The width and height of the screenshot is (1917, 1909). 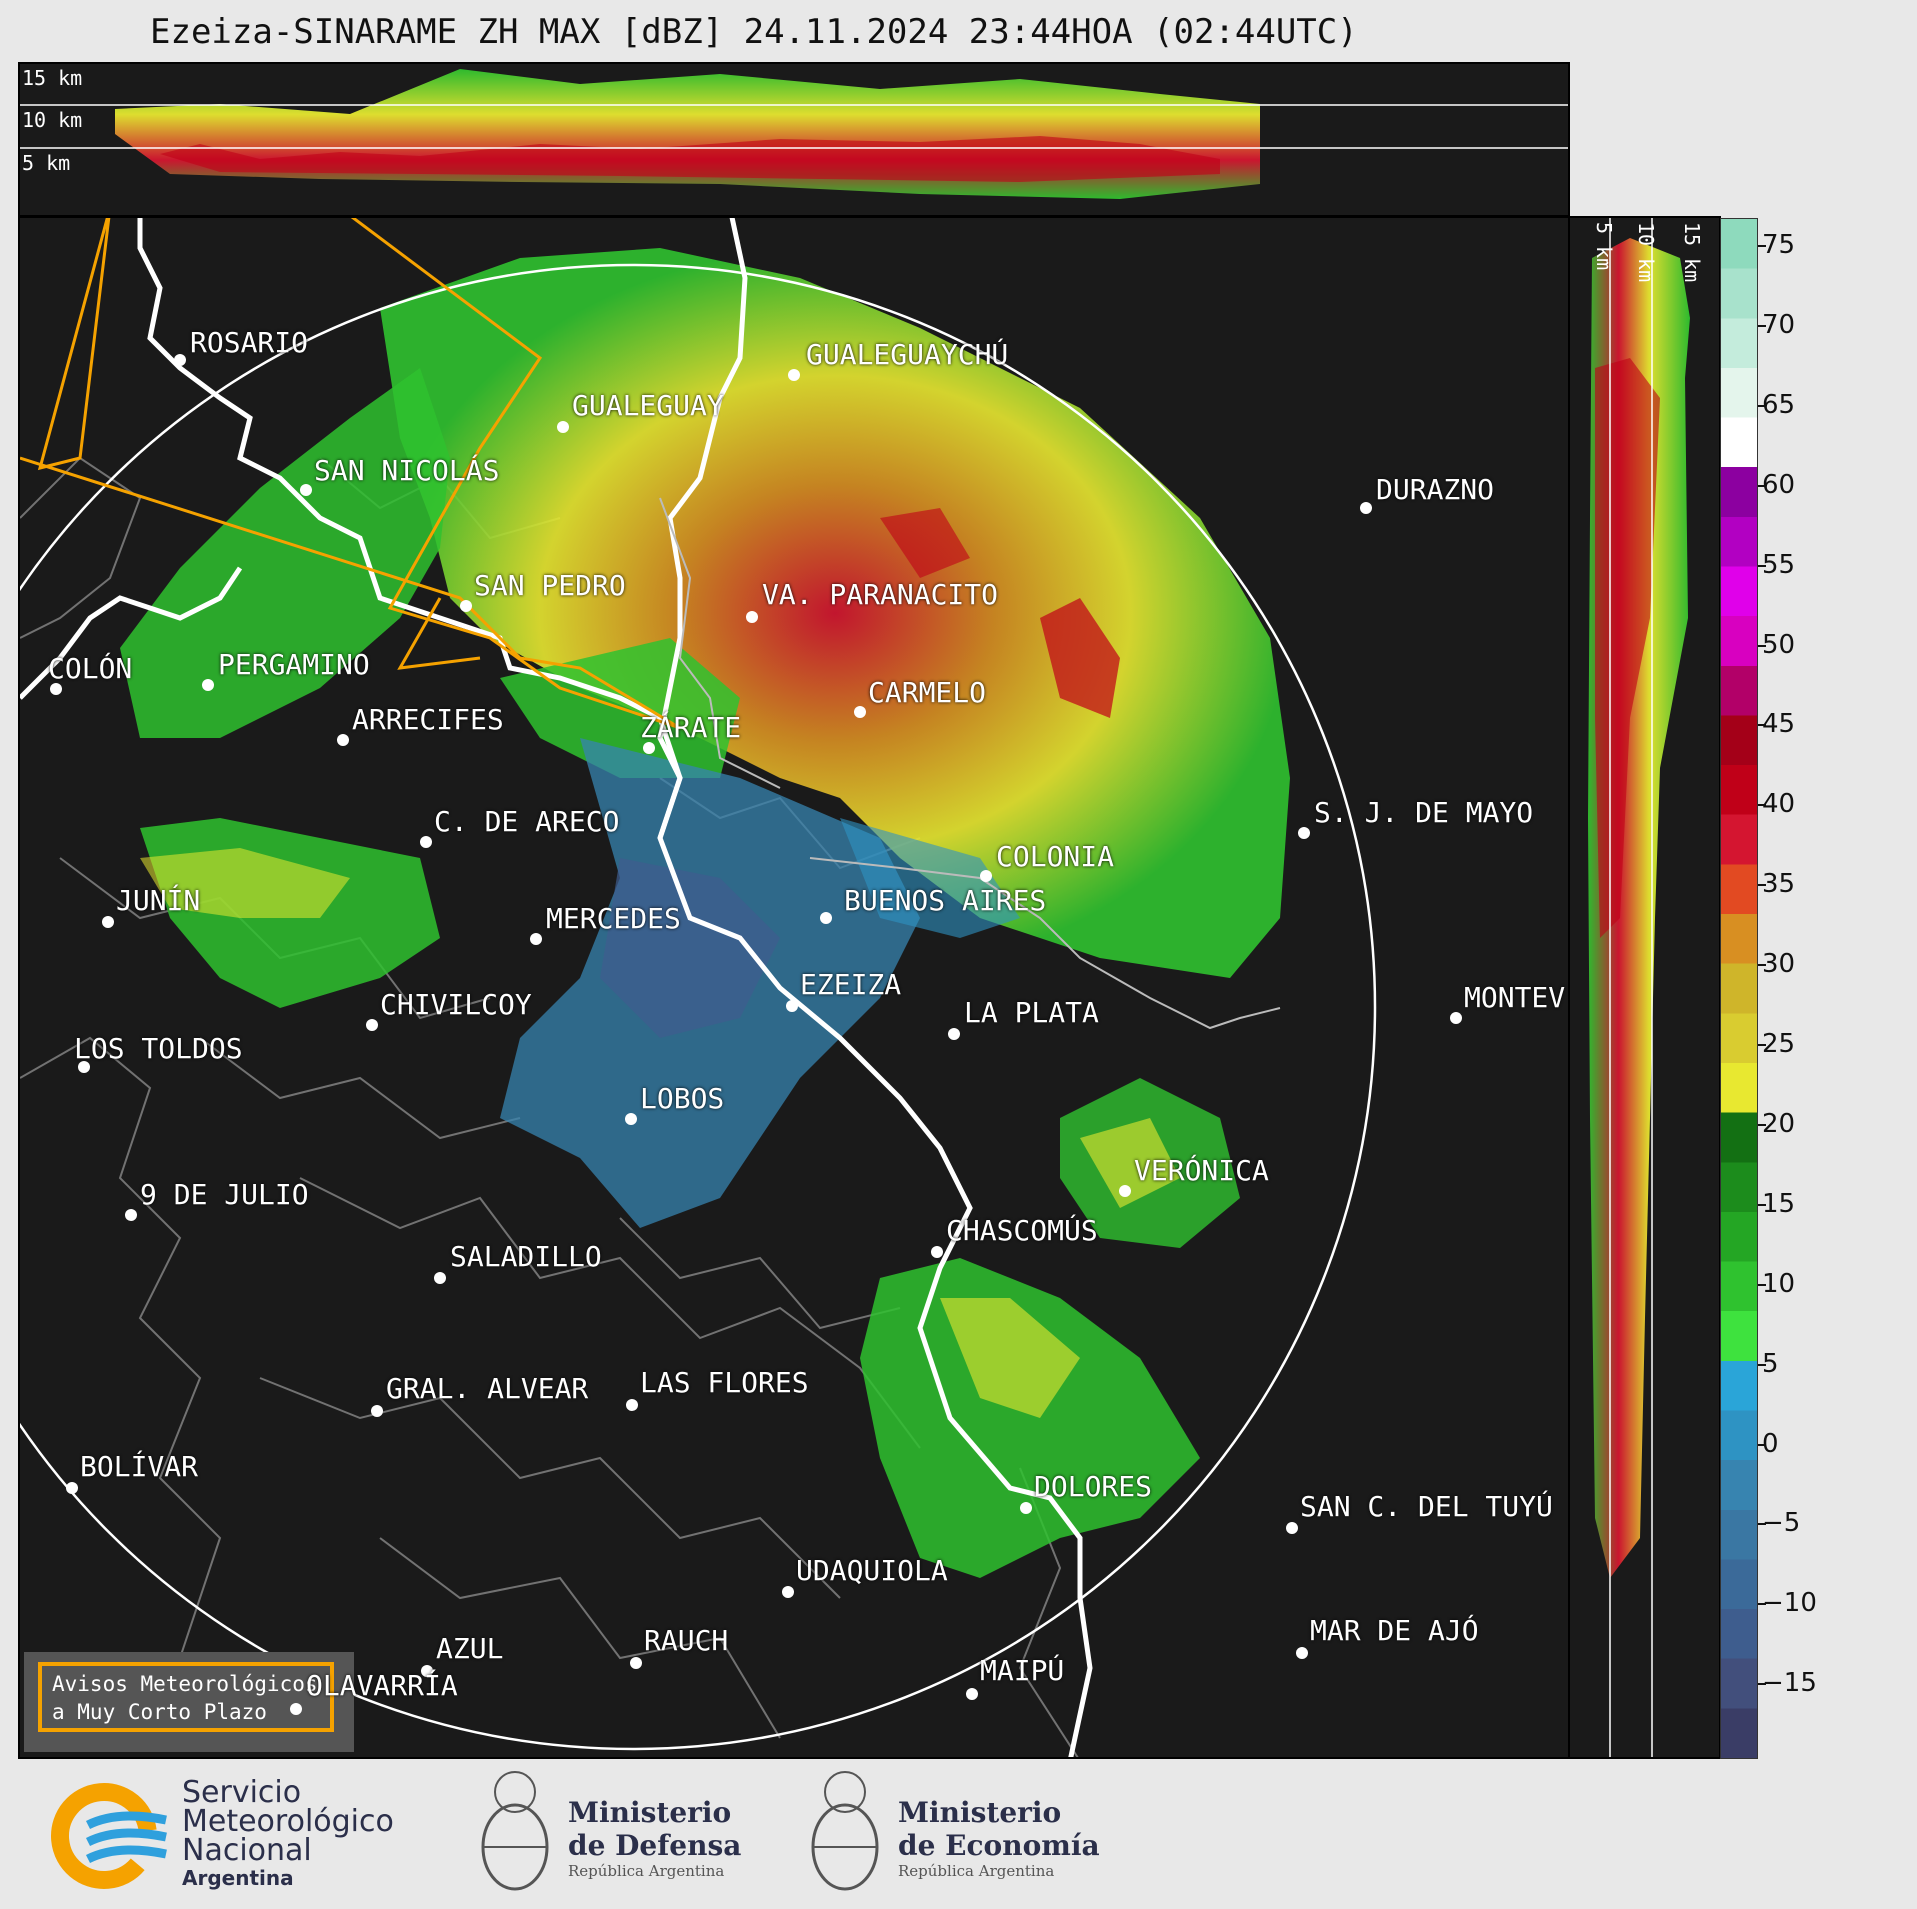 What do you see at coordinates (288, 1821) in the screenshot?
I see `smn-line-2: Meteorológico` at bounding box center [288, 1821].